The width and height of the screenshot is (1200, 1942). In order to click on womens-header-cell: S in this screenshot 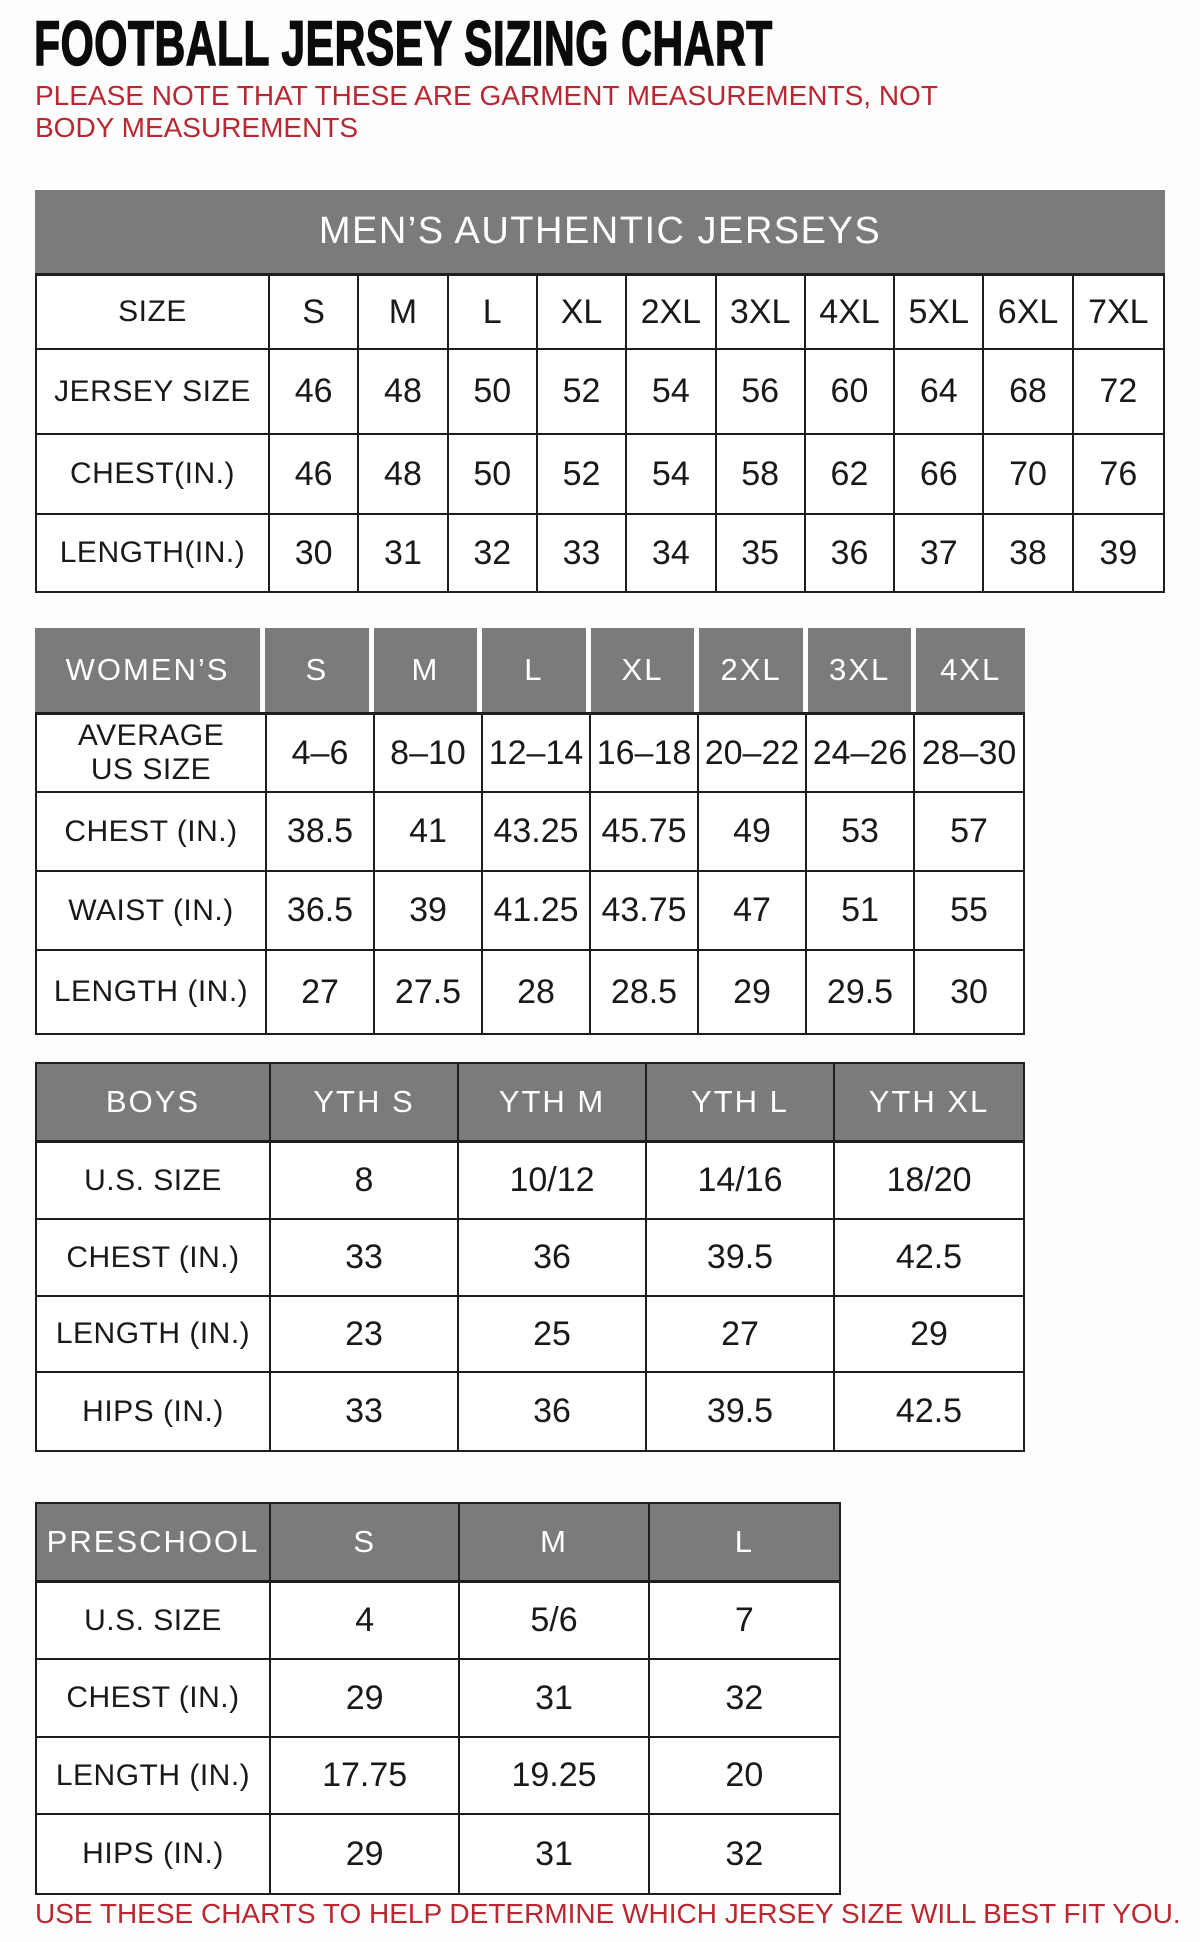, I will do `click(319, 670)`.